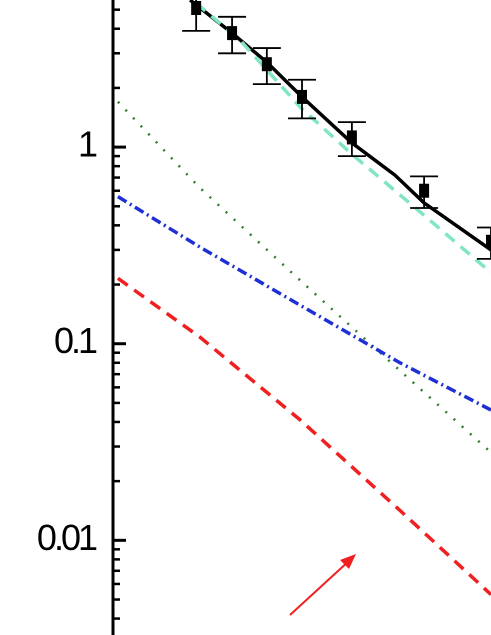 This screenshot has width=491, height=635. Describe the element at coordinates (75, 340) in the screenshot. I see `y-tick-label: 0.1` at that location.